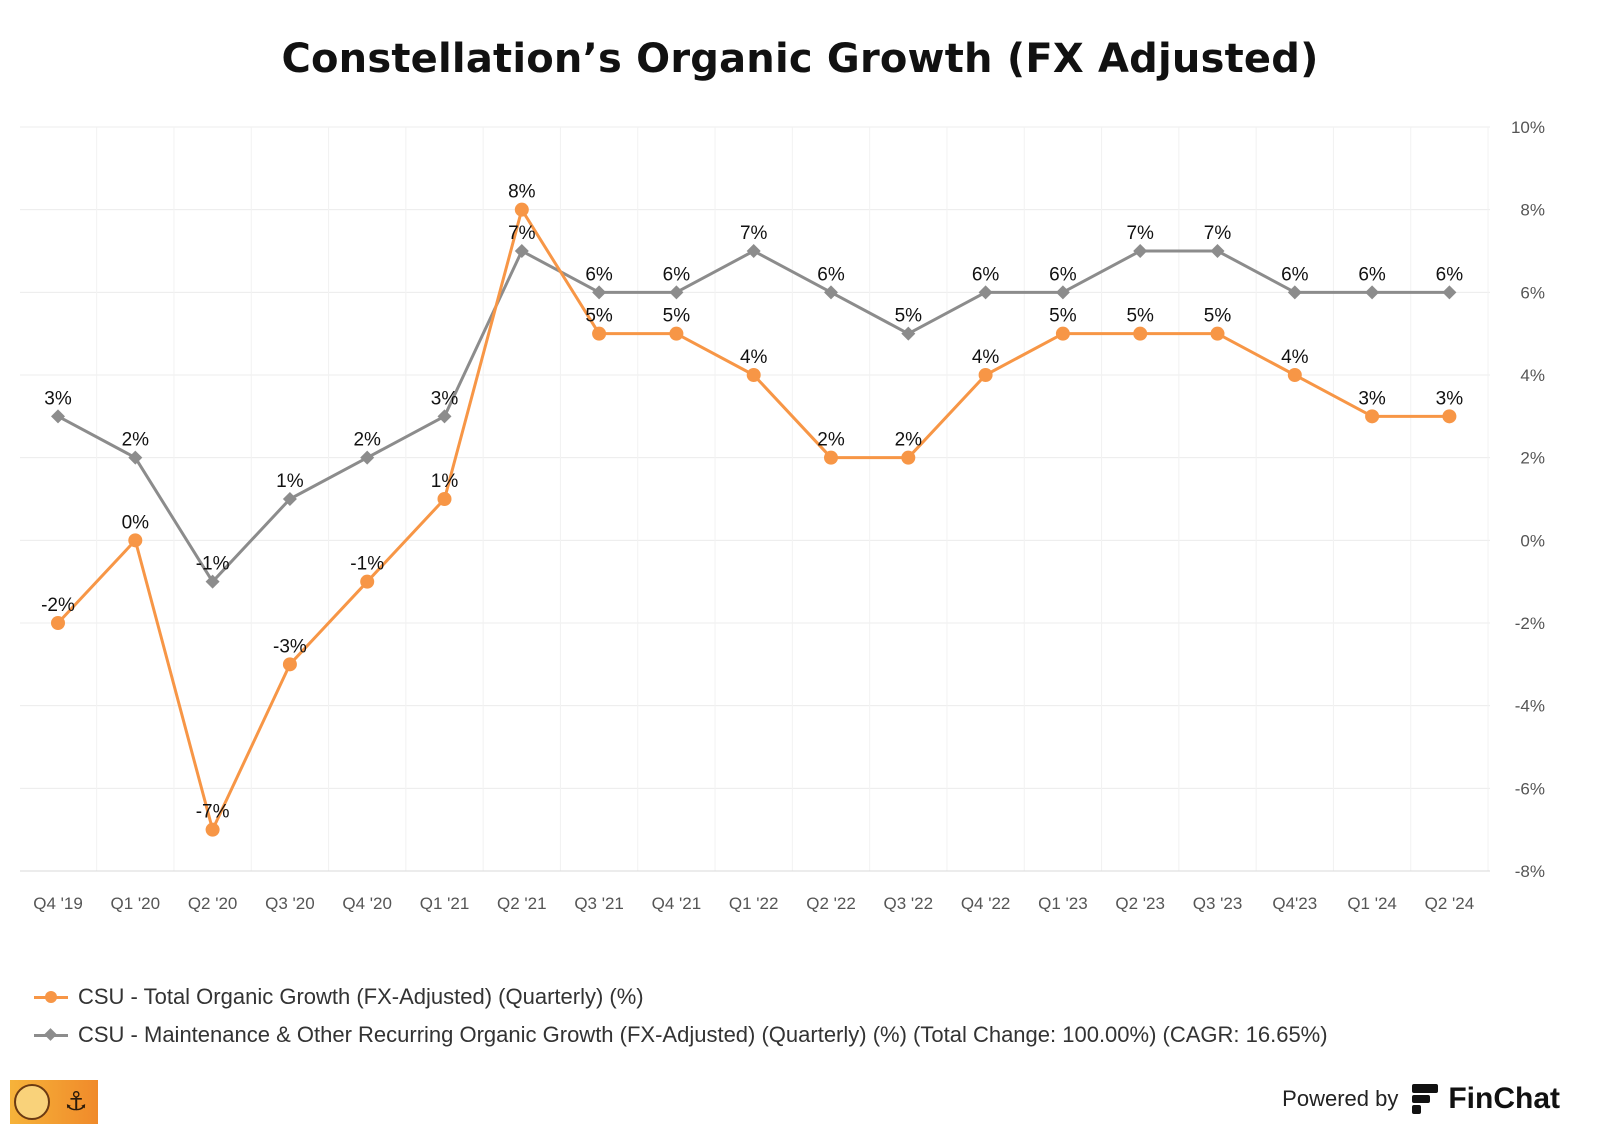 The image size is (1600, 1134). Describe the element at coordinates (1528, 127) in the screenshot. I see `y-tick-label: 10%` at that location.